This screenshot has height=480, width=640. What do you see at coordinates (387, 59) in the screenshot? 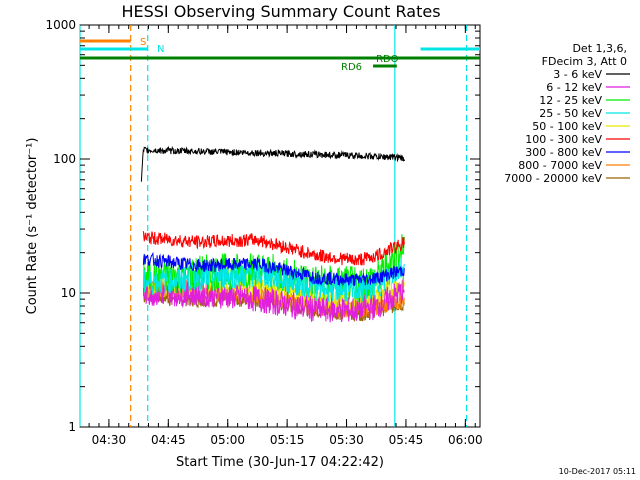
I see `flag-label-rdo: RDO` at bounding box center [387, 59].